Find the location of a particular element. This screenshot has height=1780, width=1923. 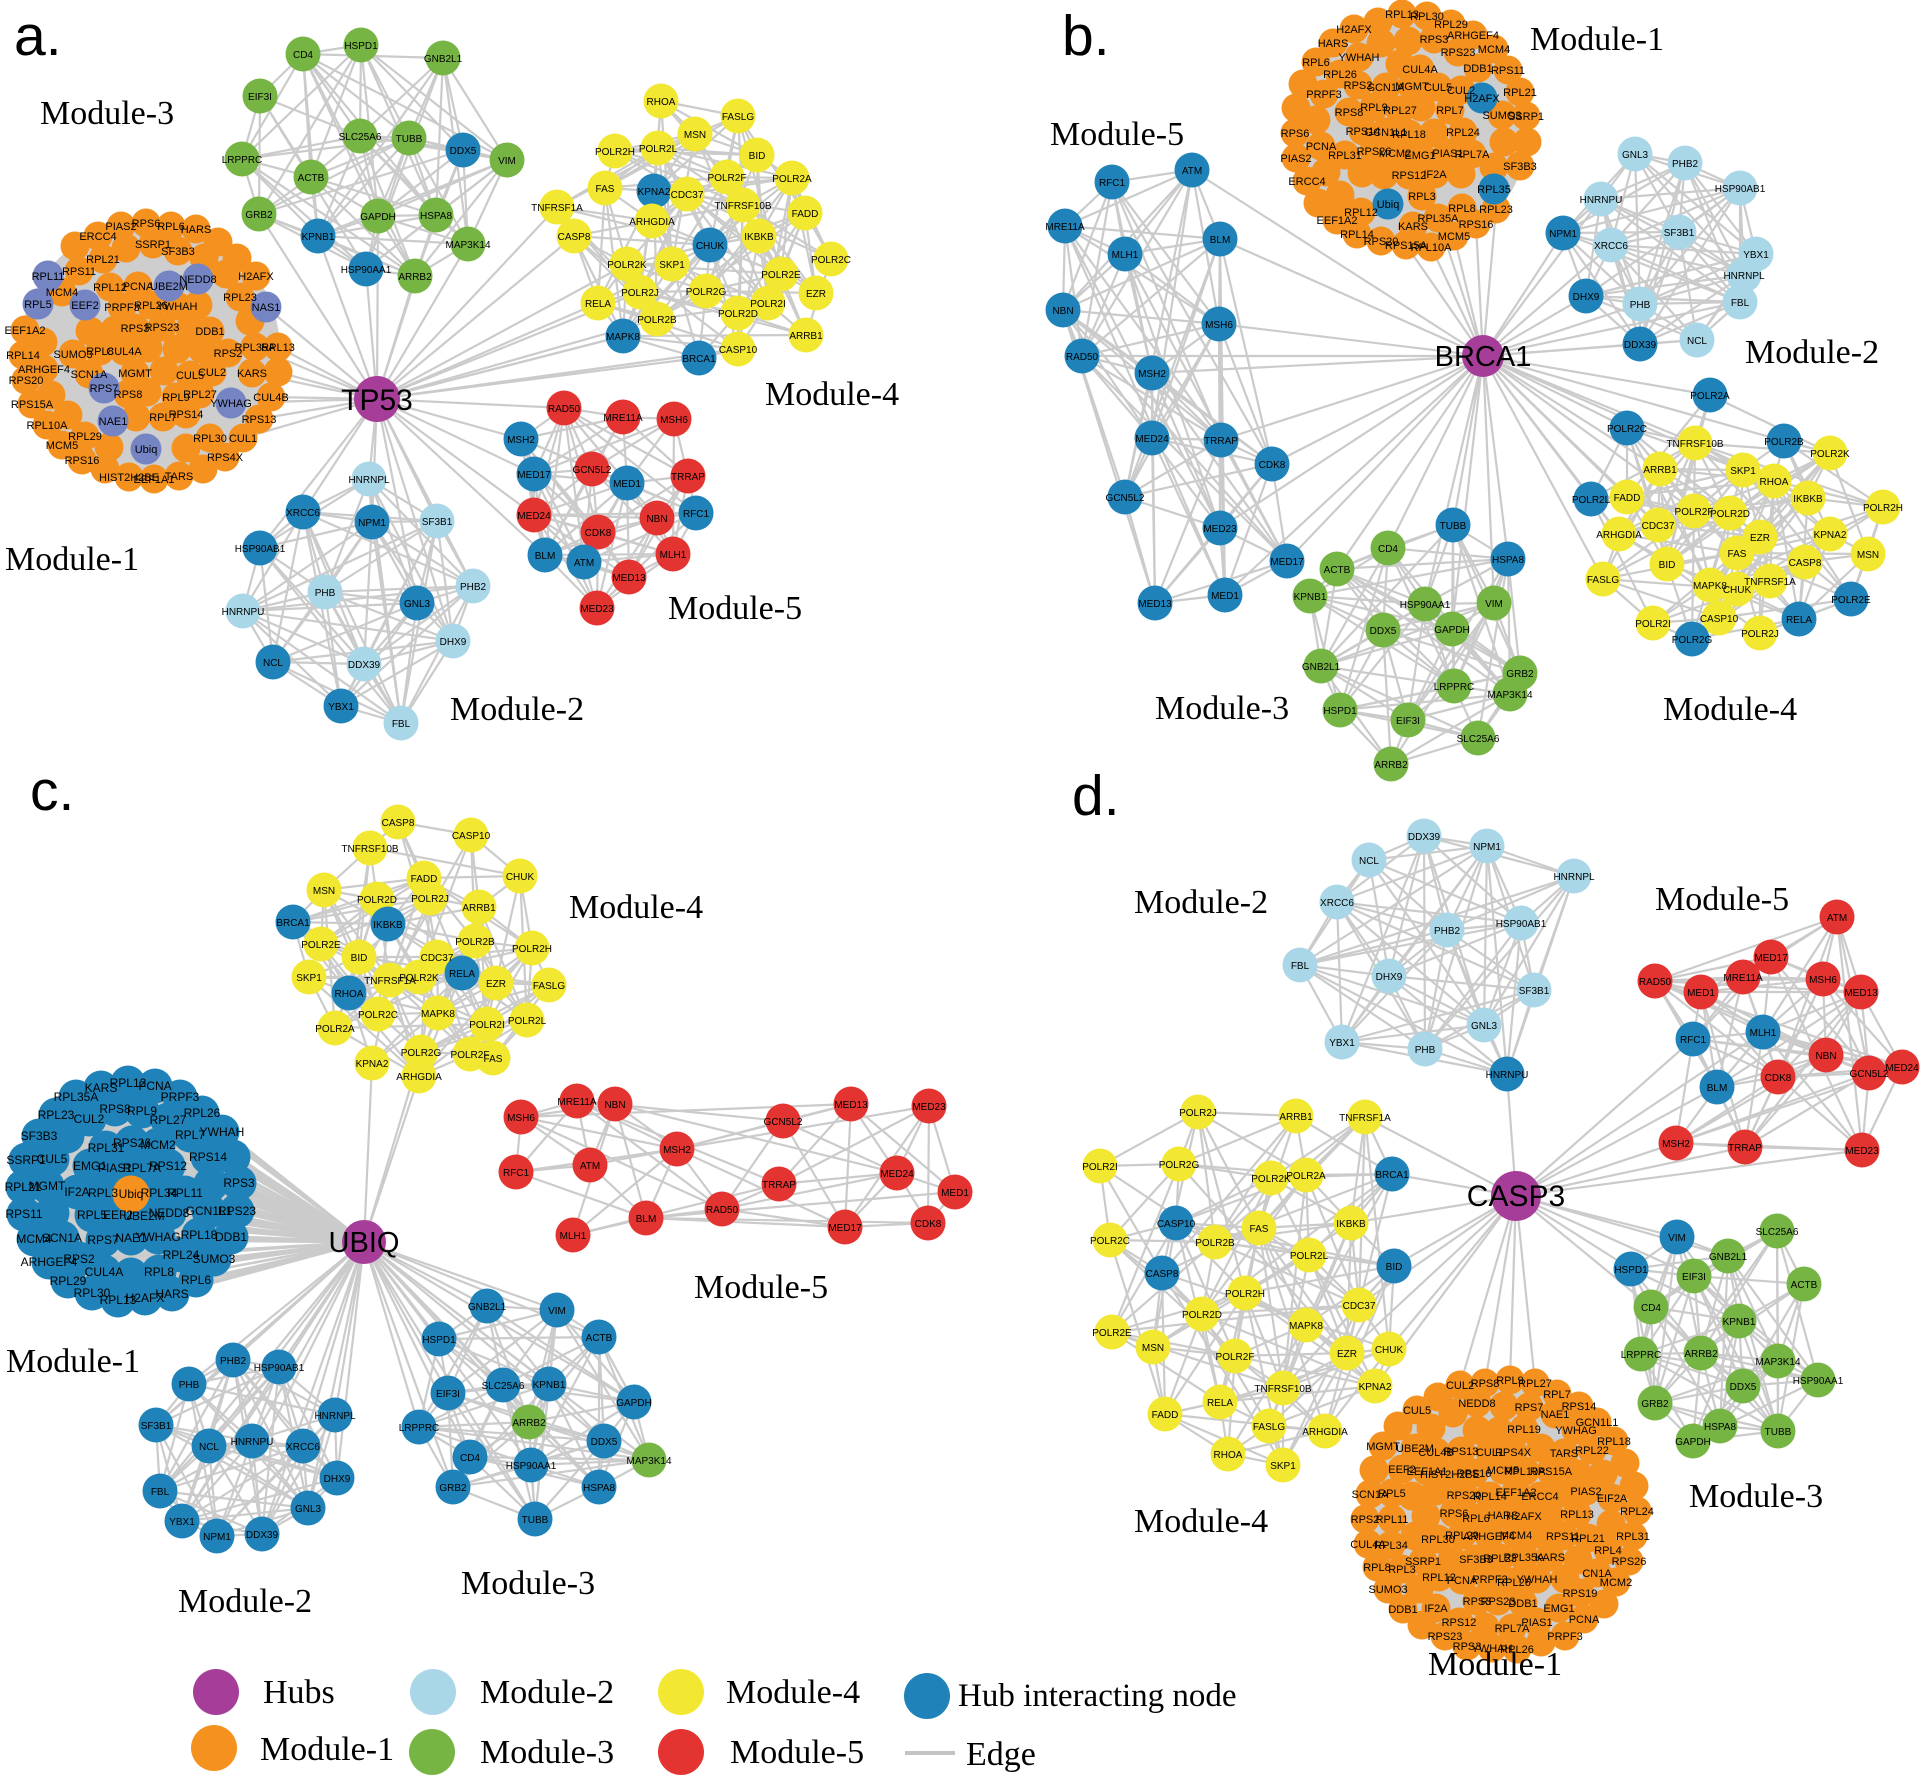

svg-text: EEF1A2 is located at coordinates (1516, 1493).